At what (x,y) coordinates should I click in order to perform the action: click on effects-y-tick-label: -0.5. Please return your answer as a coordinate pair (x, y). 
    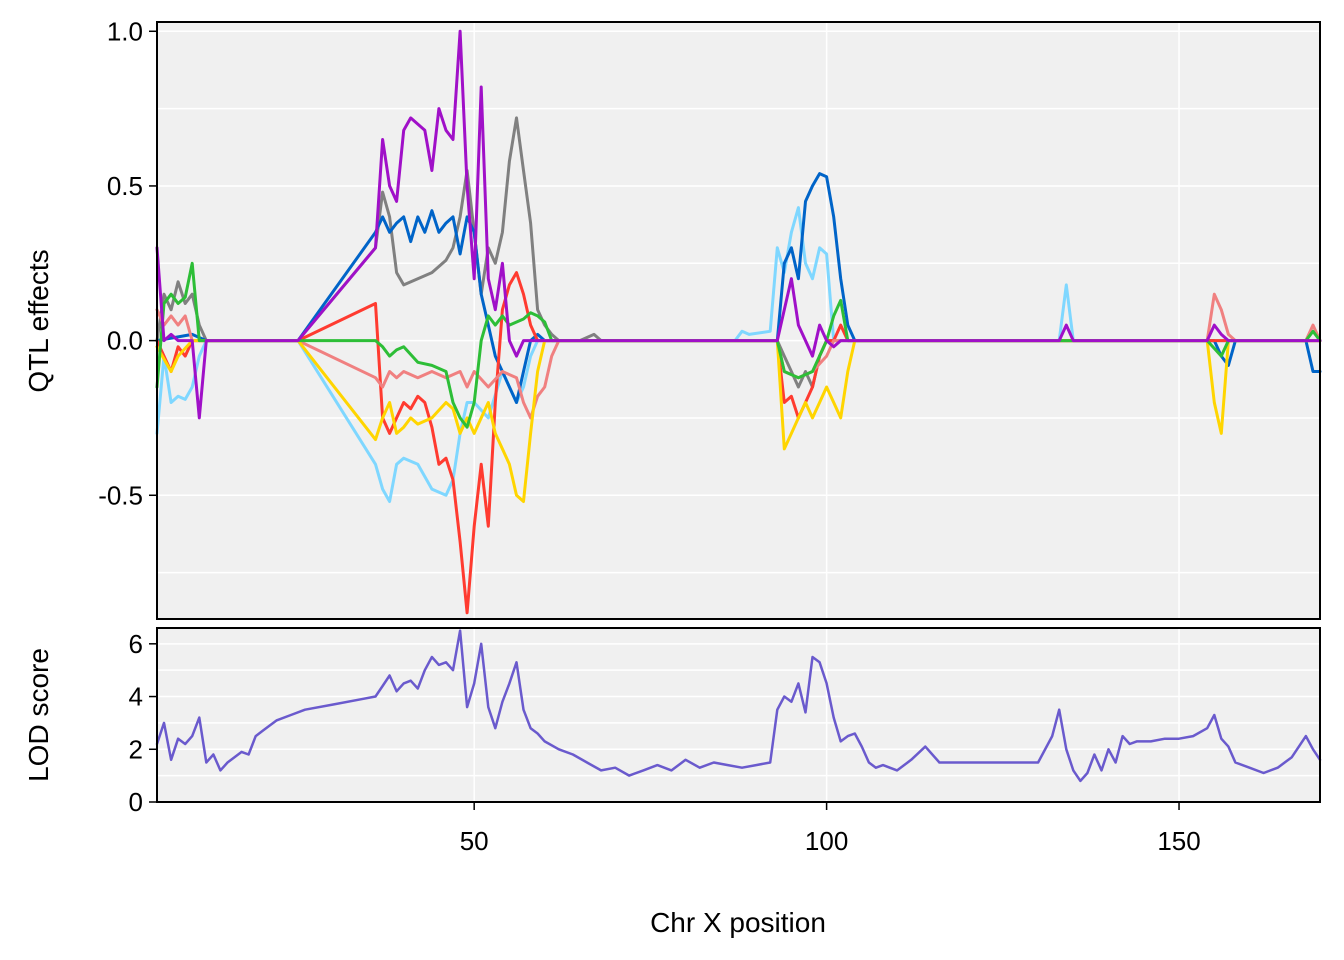
    Looking at the image, I should click on (120, 495).